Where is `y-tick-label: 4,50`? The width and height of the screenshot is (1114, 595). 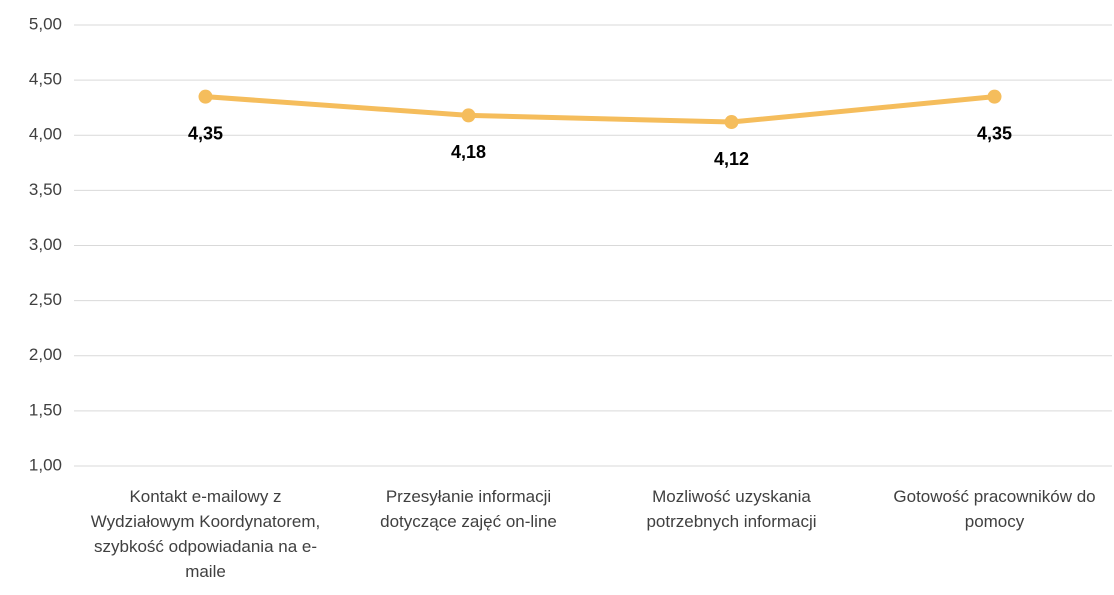 y-tick-label: 4,50 is located at coordinates (45, 79).